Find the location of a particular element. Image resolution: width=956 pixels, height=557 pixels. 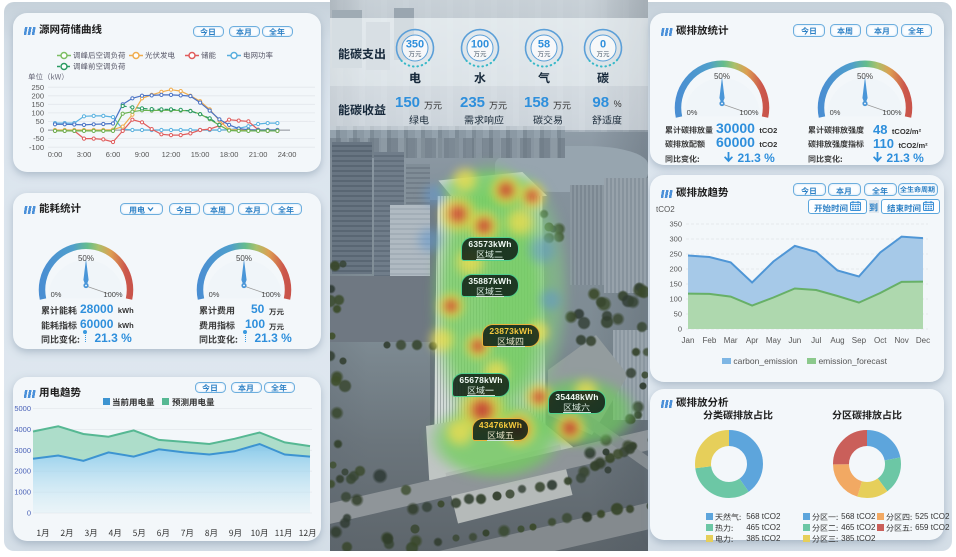

svg-text: 12:00 is located at coordinates (171, 154).